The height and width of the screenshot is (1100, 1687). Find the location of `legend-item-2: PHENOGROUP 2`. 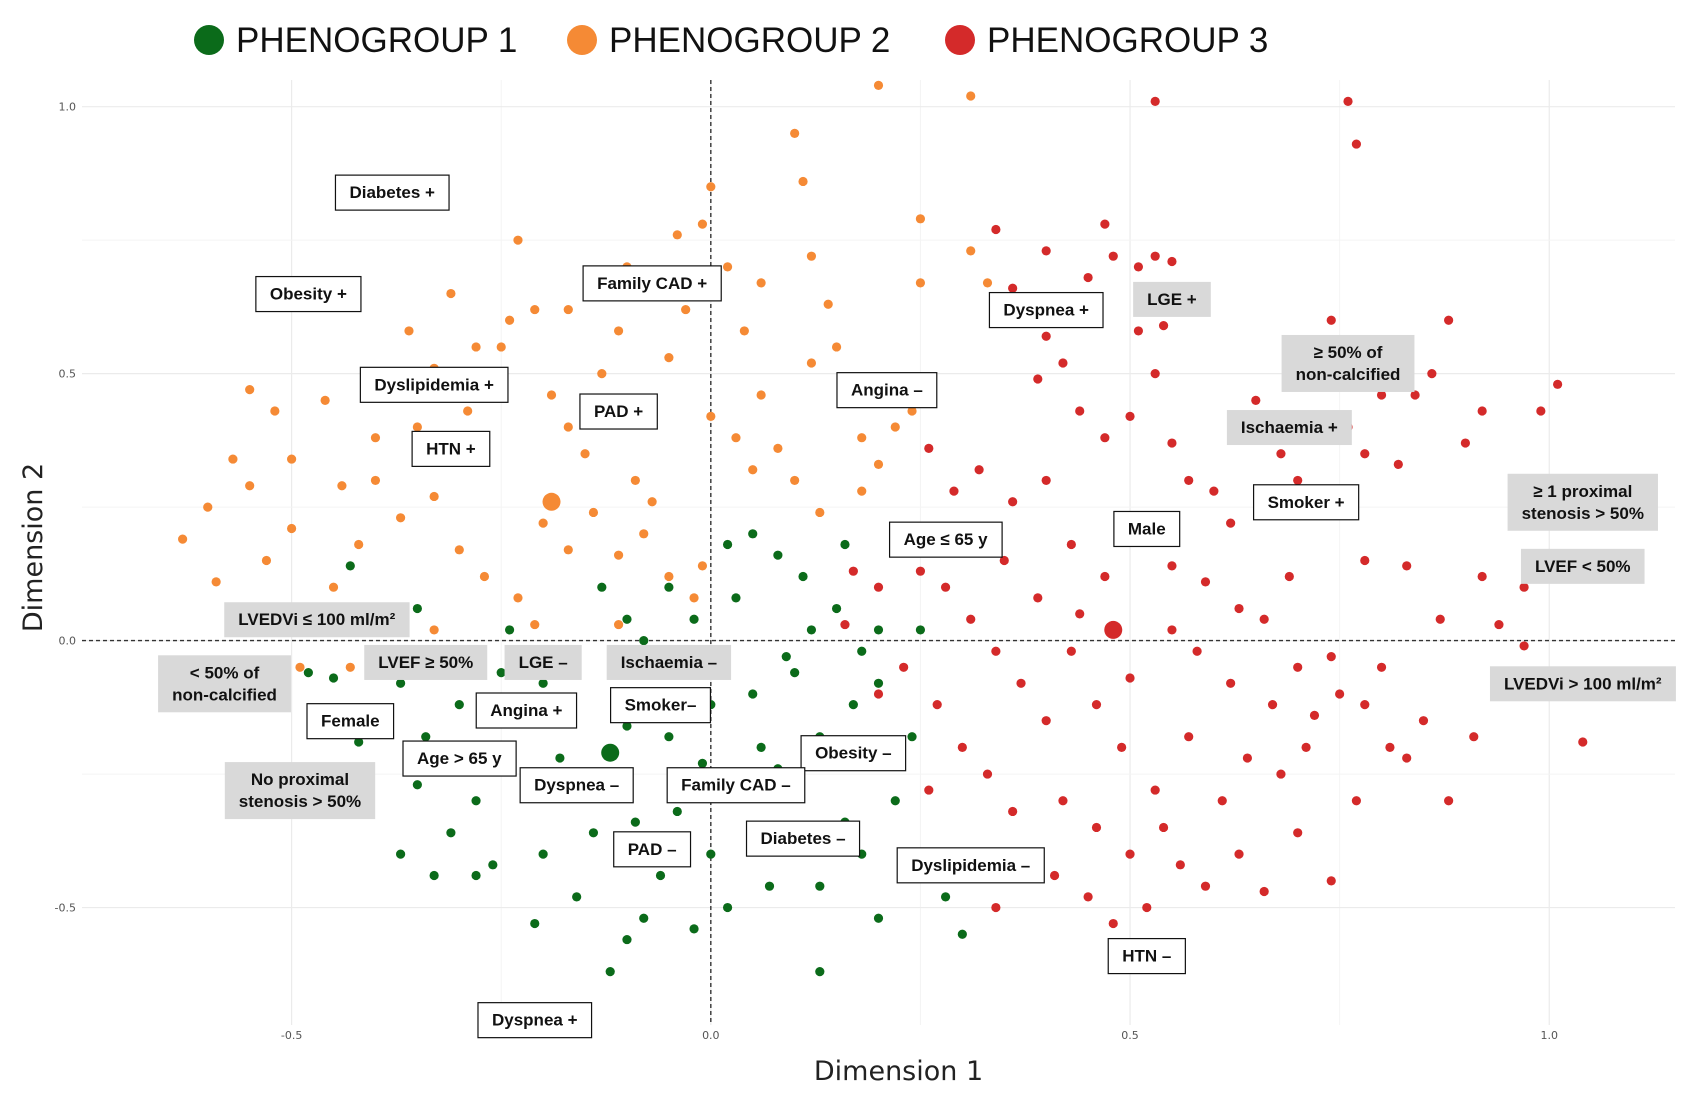

legend-item-2: PHENOGROUP 2 is located at coordinates (728, 40).